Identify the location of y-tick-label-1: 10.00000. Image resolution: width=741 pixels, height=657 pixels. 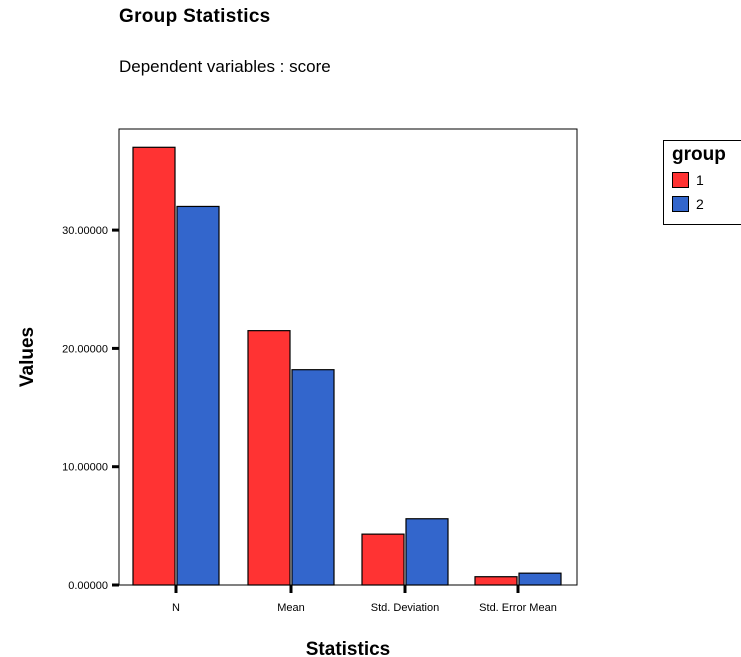
(85, 468).